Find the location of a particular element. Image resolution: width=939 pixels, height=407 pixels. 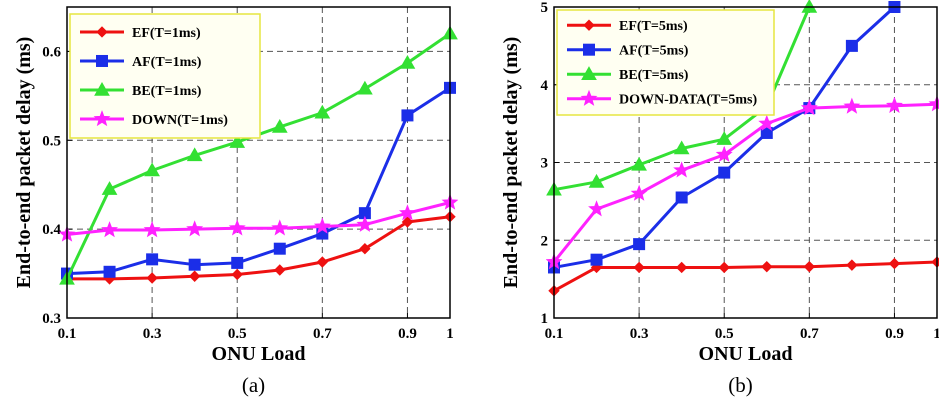

x-tick-label: 0.7 is located at coordinates (322, 334).